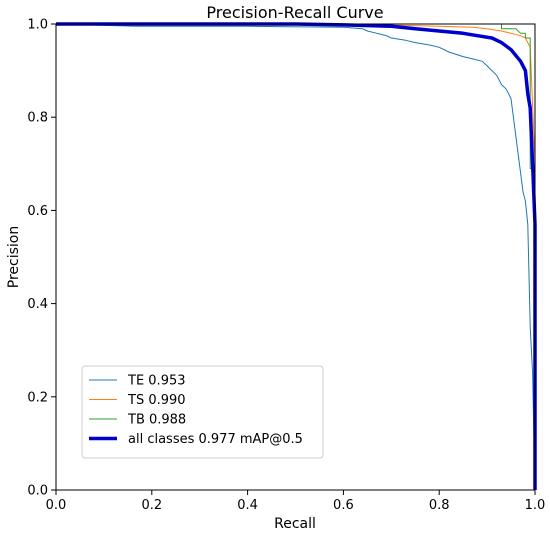 The width and height of the screenshot is (550, 535). I want to click on legend-label-1: TS 0.990, so click(156, 400).